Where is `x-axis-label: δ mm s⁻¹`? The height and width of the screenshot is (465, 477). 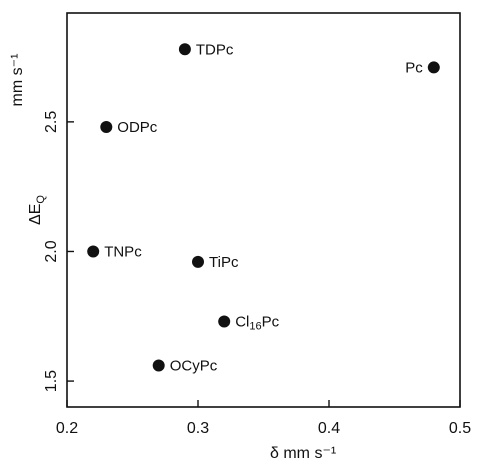 x-axis-label: δ mm s⁻¹ is located at coordinates (303, 453).